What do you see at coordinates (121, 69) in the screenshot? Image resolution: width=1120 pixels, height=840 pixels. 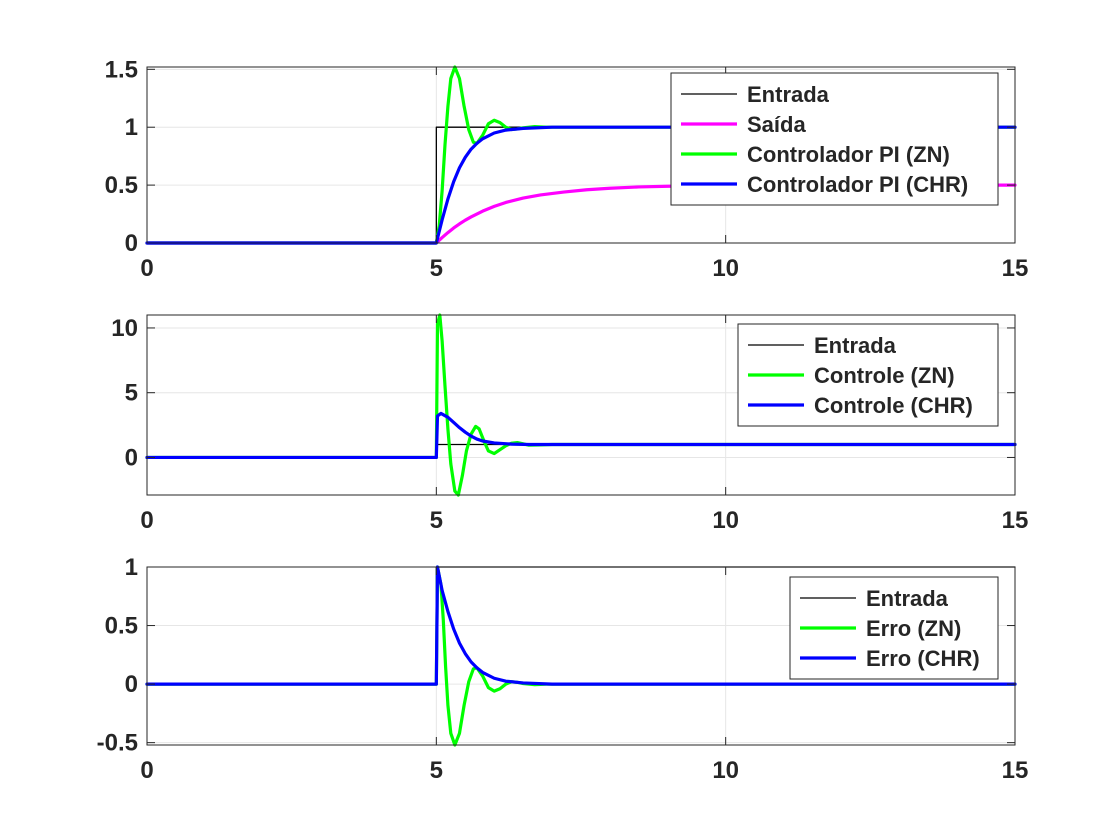 I see `y-tick-label: 1.5` at bounding box center [121, 69].